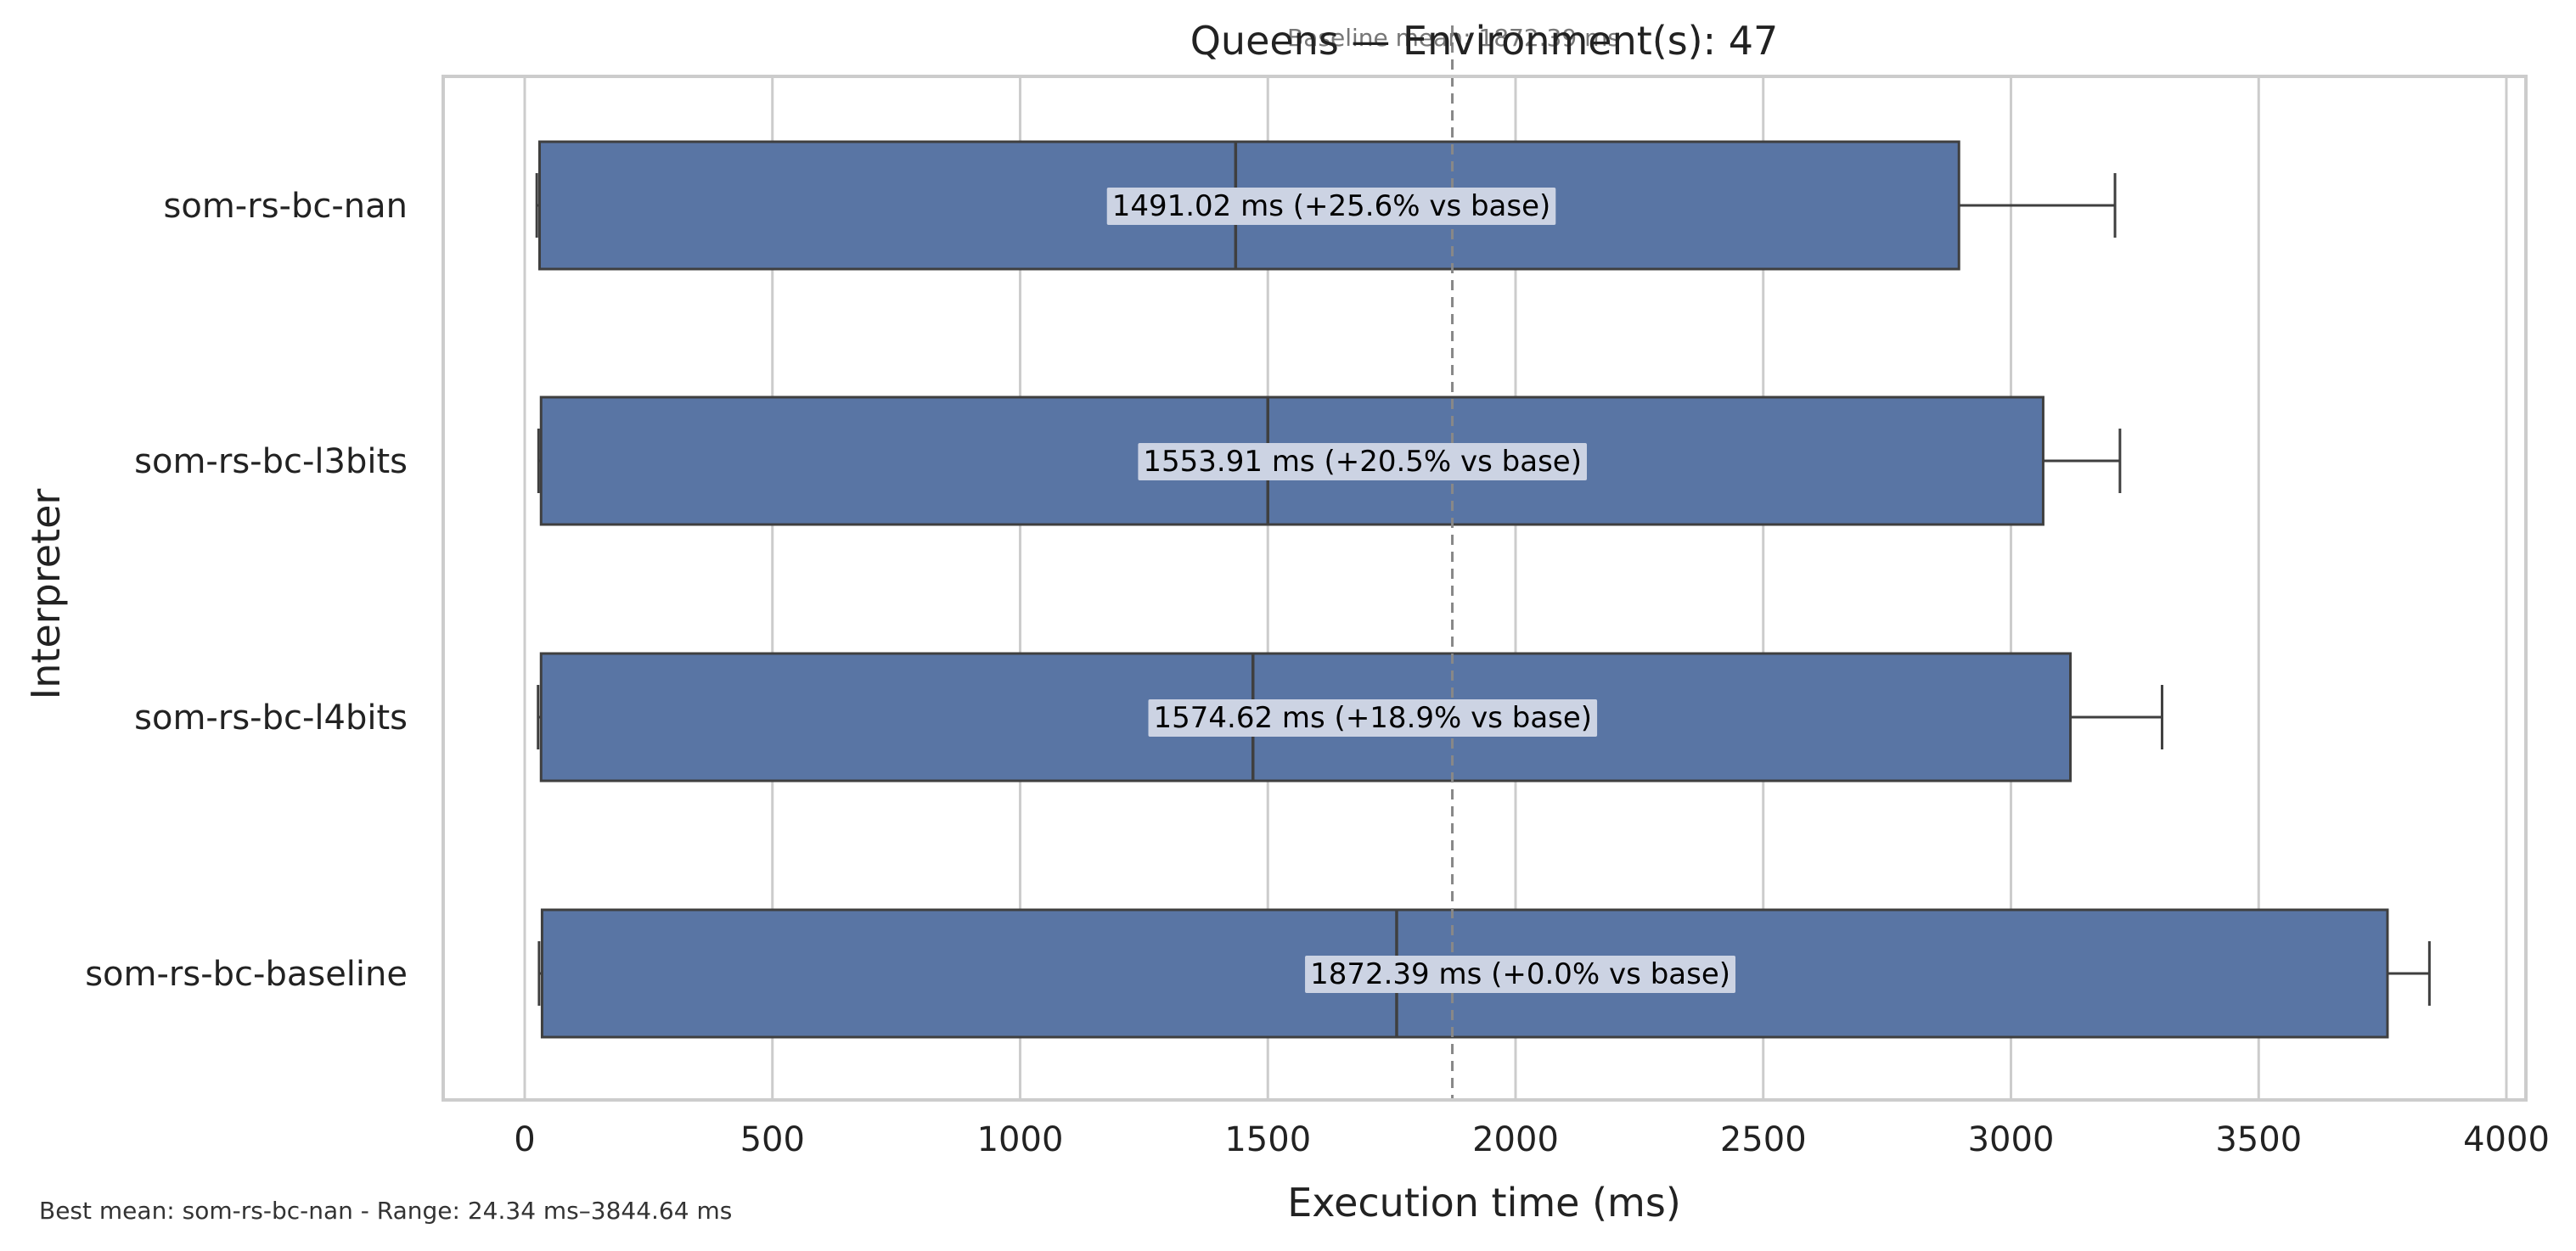 The width and height of the screenshot is (2576, 1251). I want to click on mean-annotation: 1491.02 ms (+25.6% vs base), so click(1331, 206).